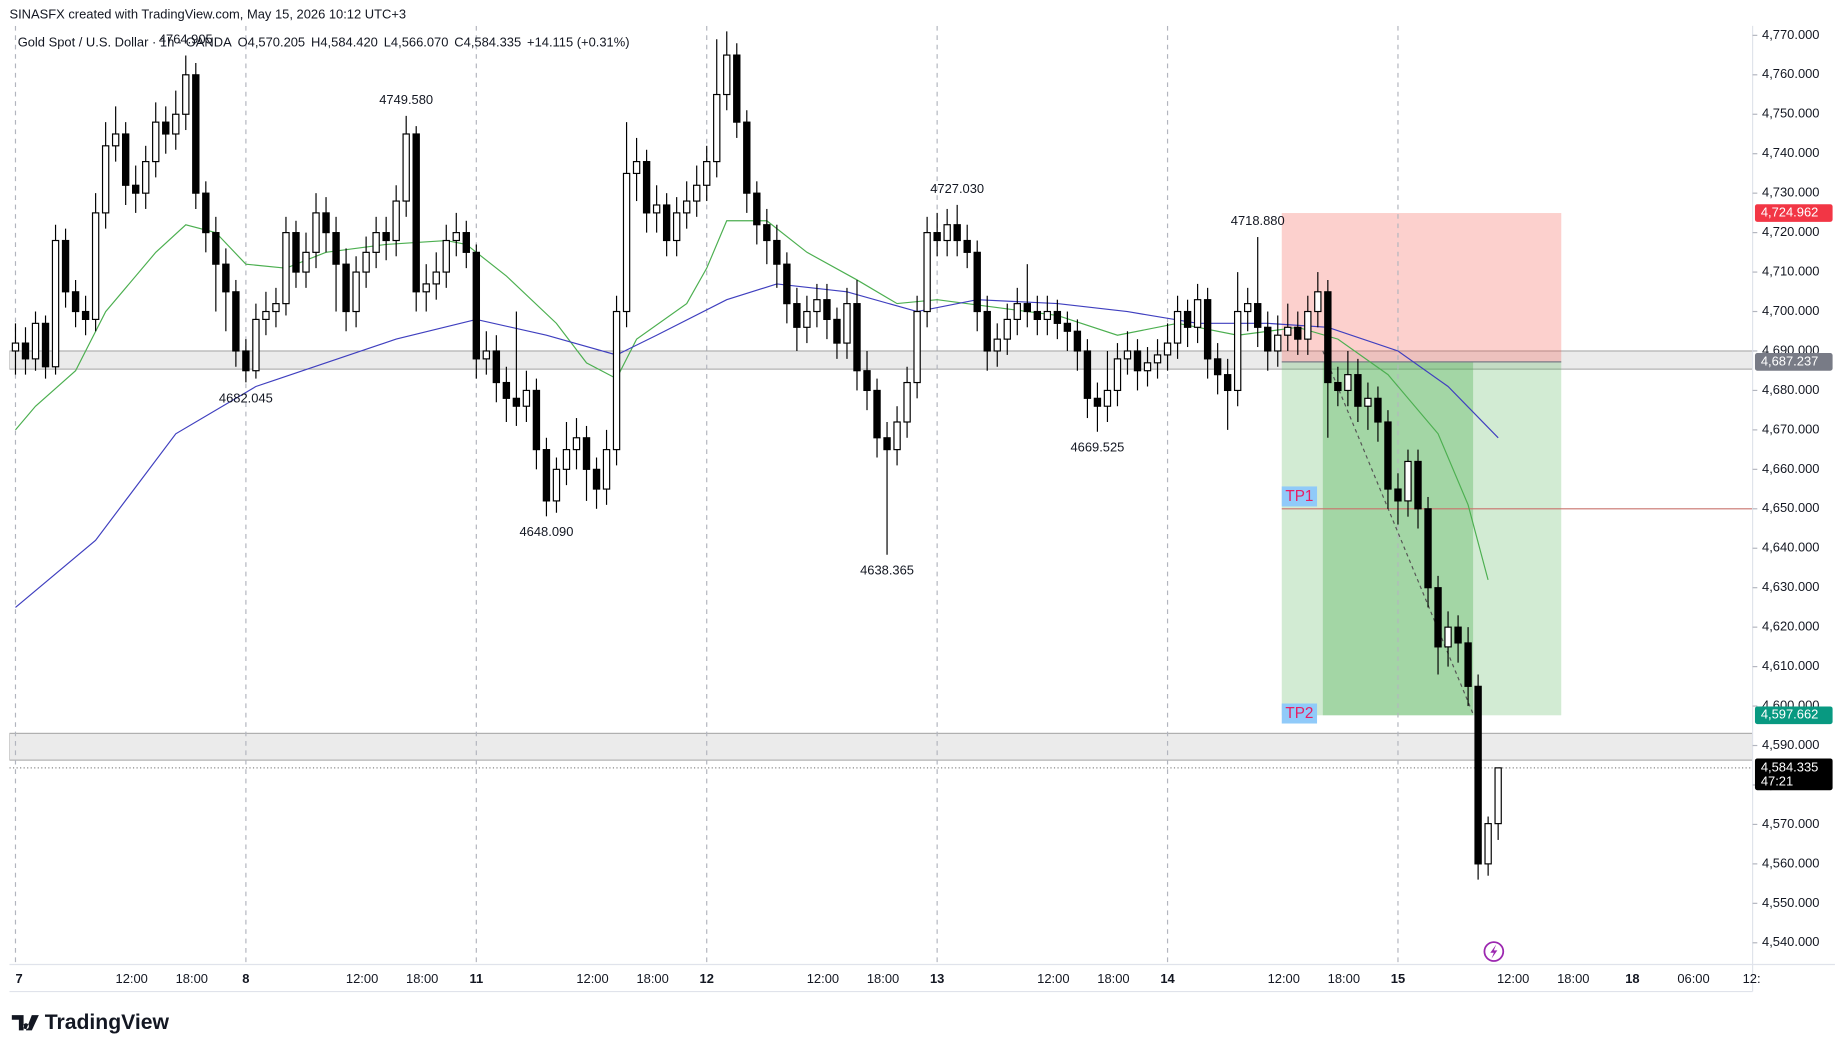 This screenshot has width=1835, height=1048. I want to click on entry-tag, so click(1793, 362).